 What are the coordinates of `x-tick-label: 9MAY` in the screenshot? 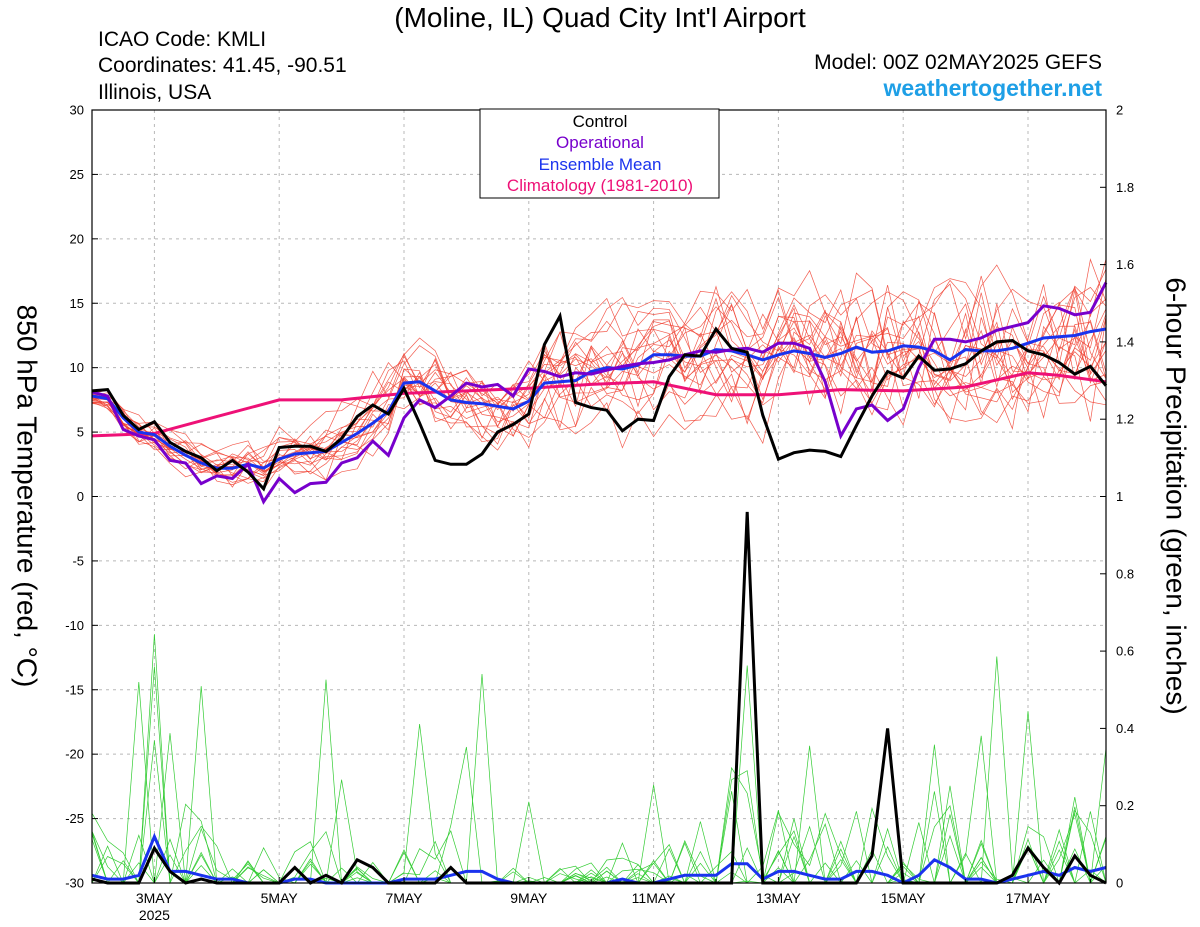 It's located at (529, 898).